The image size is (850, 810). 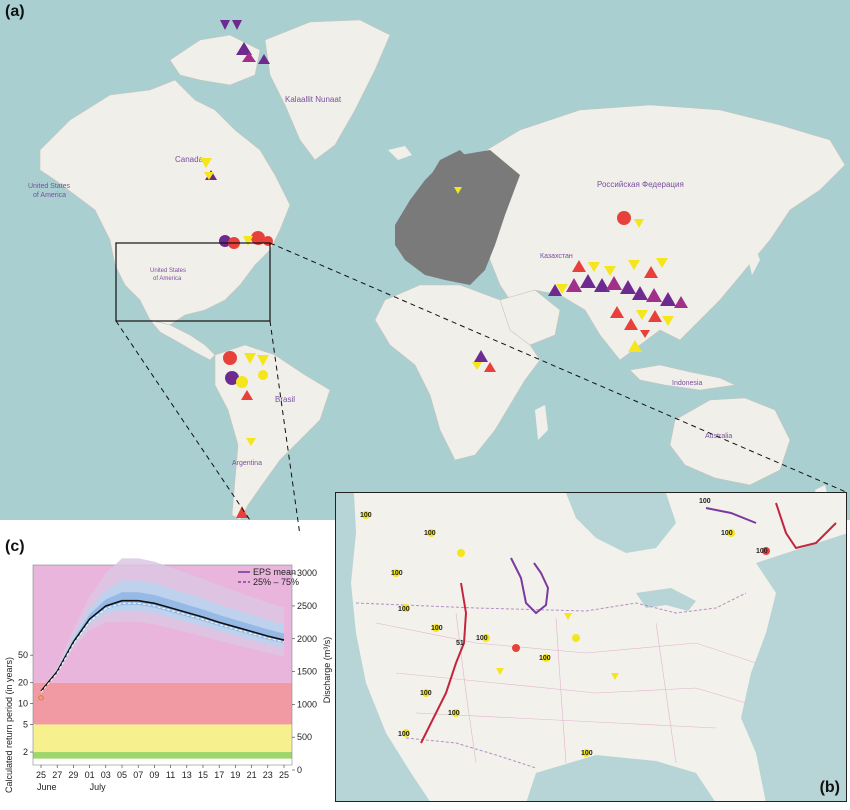 I want to click on y-left-tick-label: 2, so click(x=25, y=752).